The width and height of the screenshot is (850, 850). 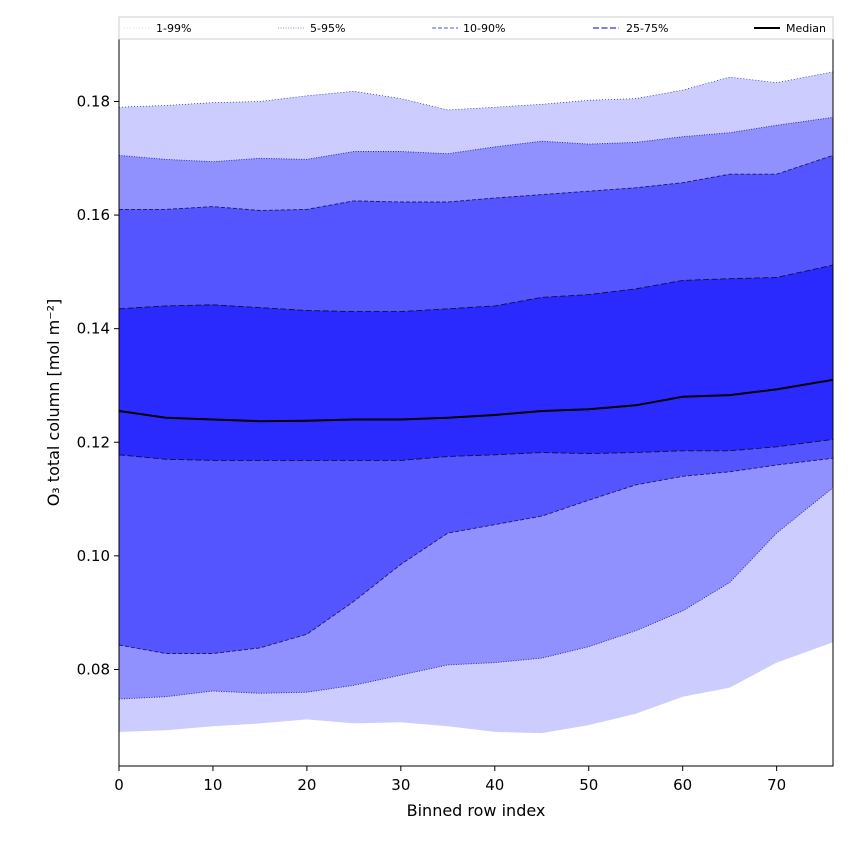 What do you see at coordinates (93, 442) in the screenshot?
I see `y-tick-label: 0.12` at bounding box center [93, 442].